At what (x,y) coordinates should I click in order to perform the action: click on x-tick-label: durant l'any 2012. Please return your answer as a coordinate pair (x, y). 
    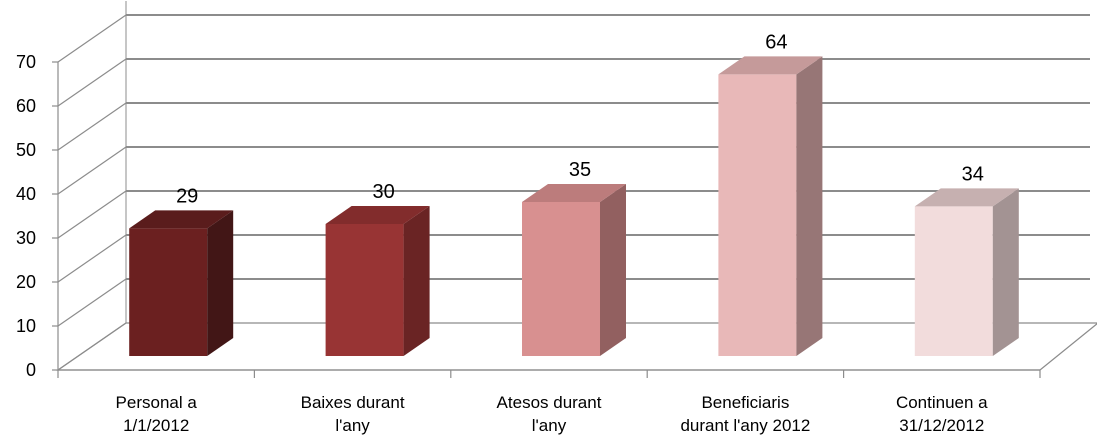
    Looking at the image, I should click on (745, 425).